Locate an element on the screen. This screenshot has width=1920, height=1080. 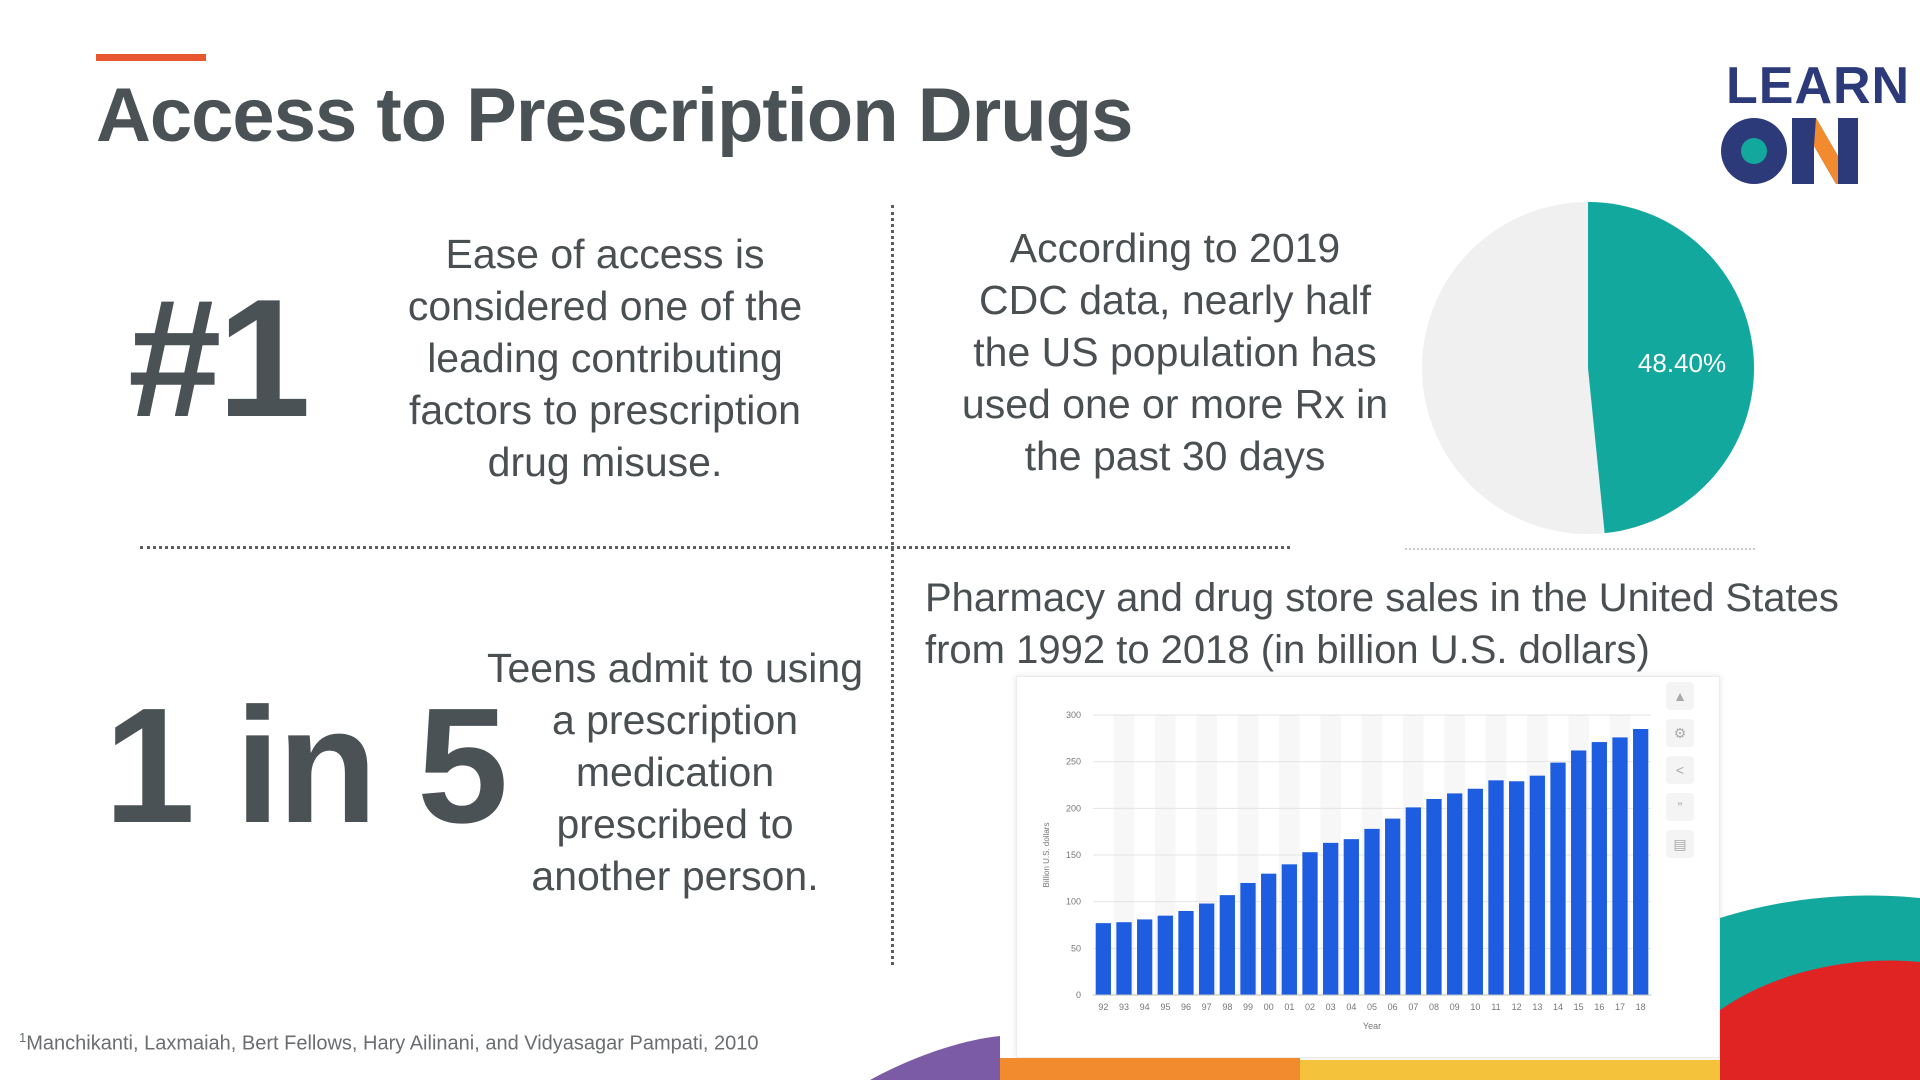
x-axis-label: Year is located at coordinates (1372, 1026).